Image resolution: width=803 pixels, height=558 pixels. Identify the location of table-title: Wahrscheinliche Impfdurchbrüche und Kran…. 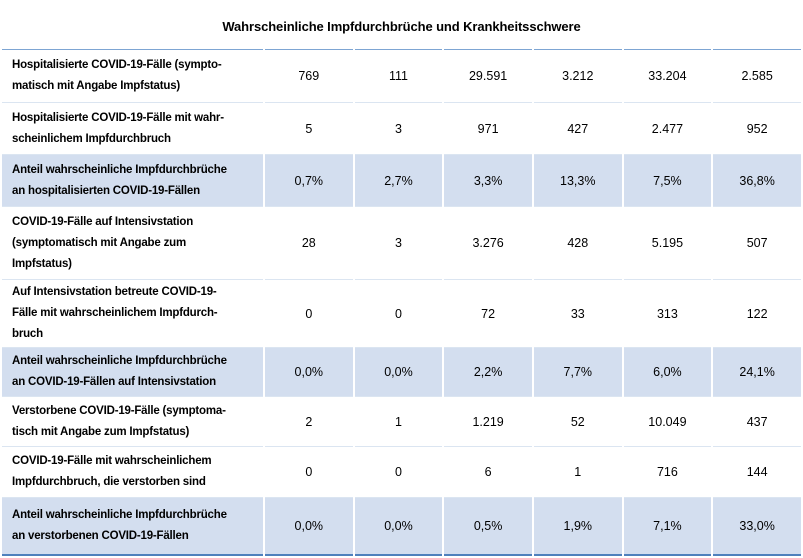
(401, 26).